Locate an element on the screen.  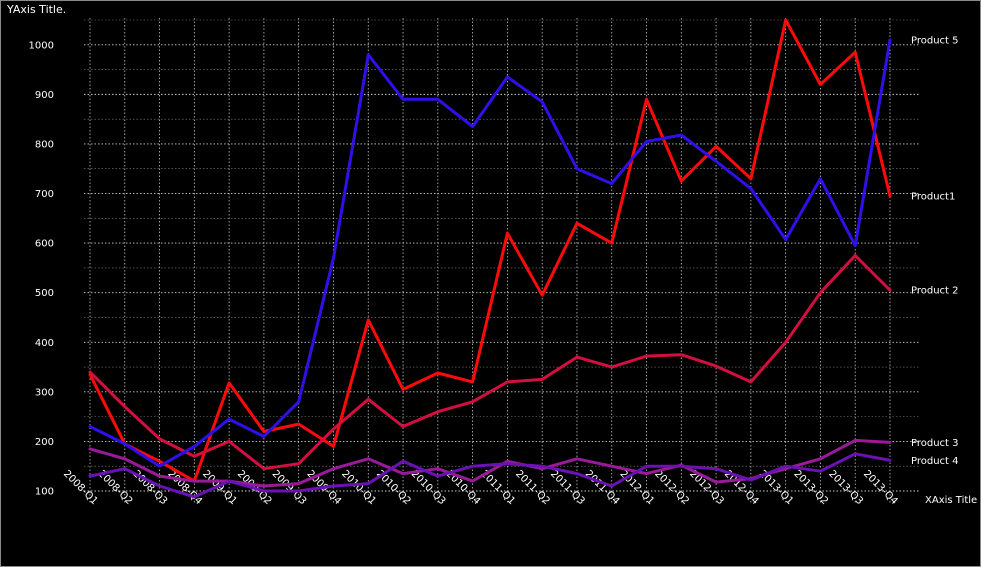
y-tick-label: 300 is located at coordinates (44, 392).